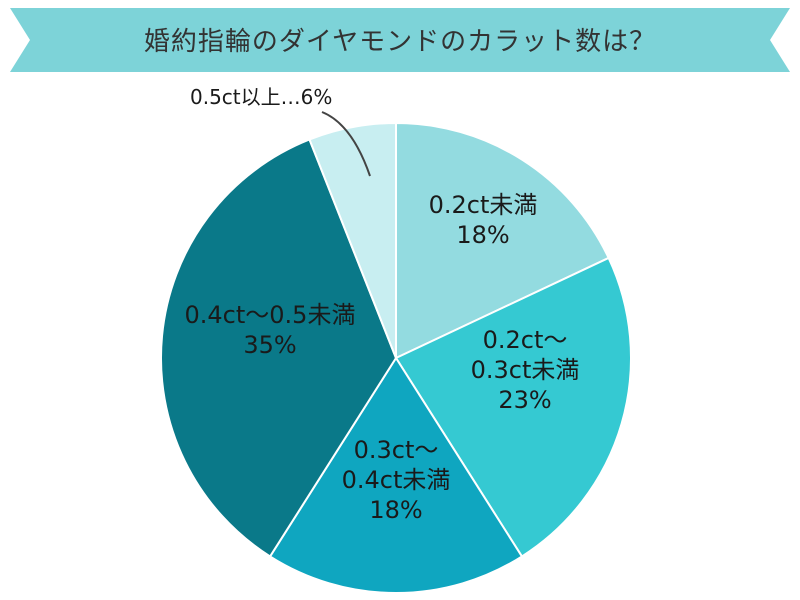 The height and width of the screenshot is (600, 800). What do you see at coordinates (395, 510) in the screenshot?
I see `slice-label-3-line-3: 18%` at bounding box center [395, 510].